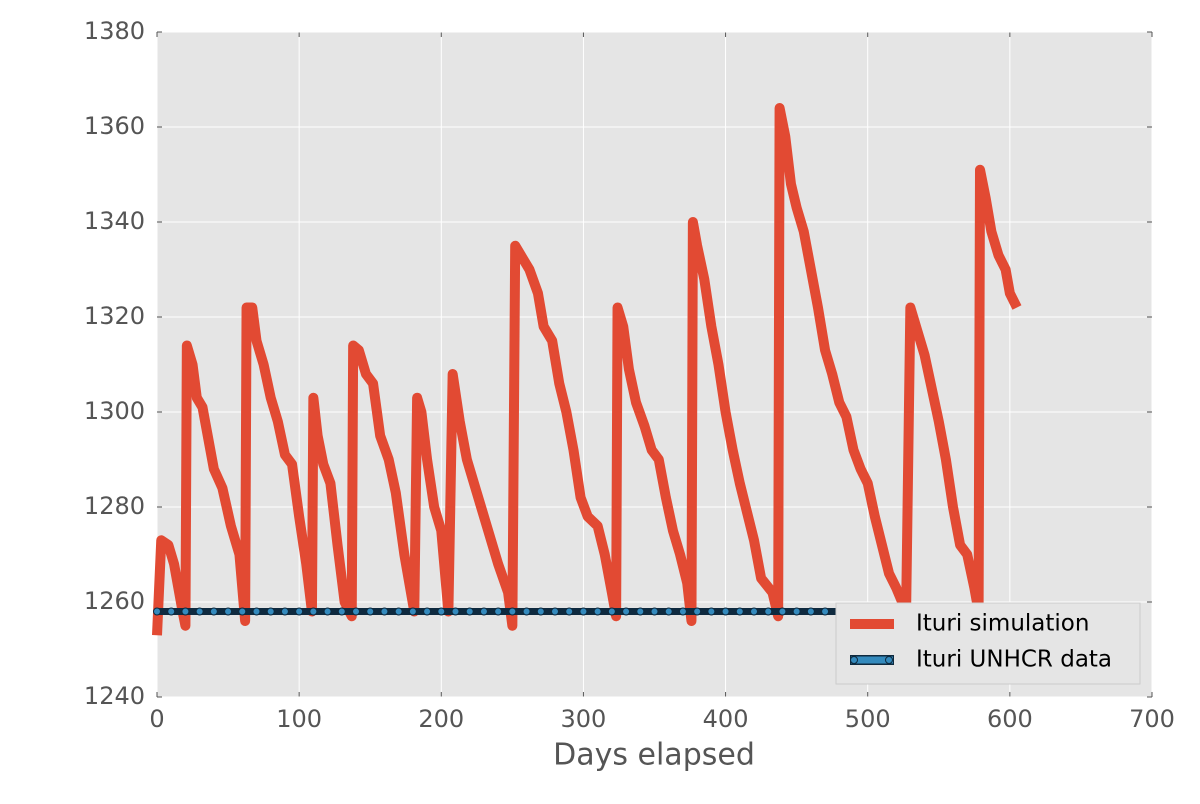 This screenshot has width=1200, height=804. Describe the element at coordinates (114, 126) in the screenshot. I see `y-tick-label: 1360` at that location.